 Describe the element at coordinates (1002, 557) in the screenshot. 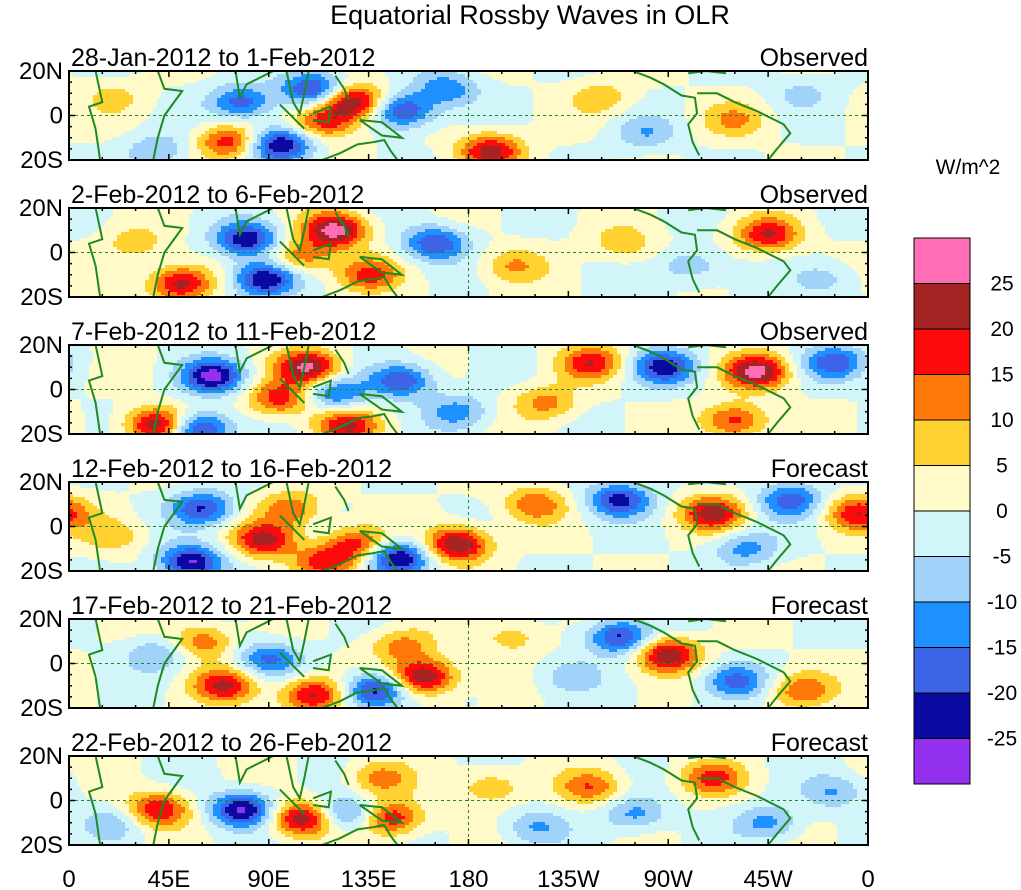

I see `colorbar-label: -5` at that location.